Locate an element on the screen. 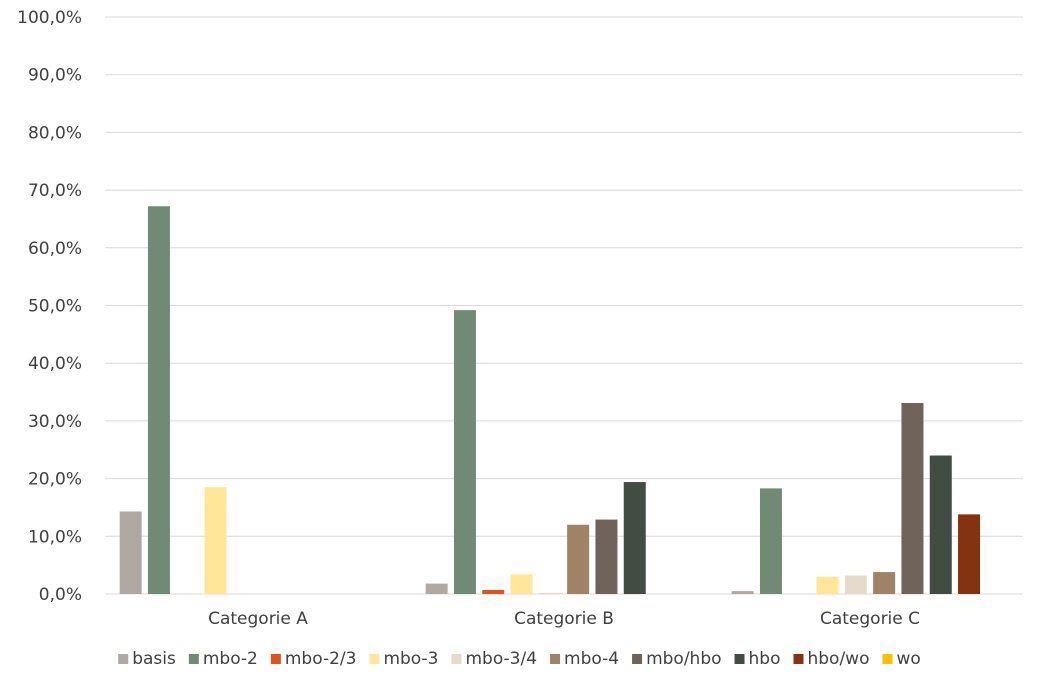  y-tick-label: 100,0% is located at coordinates (49, 18).